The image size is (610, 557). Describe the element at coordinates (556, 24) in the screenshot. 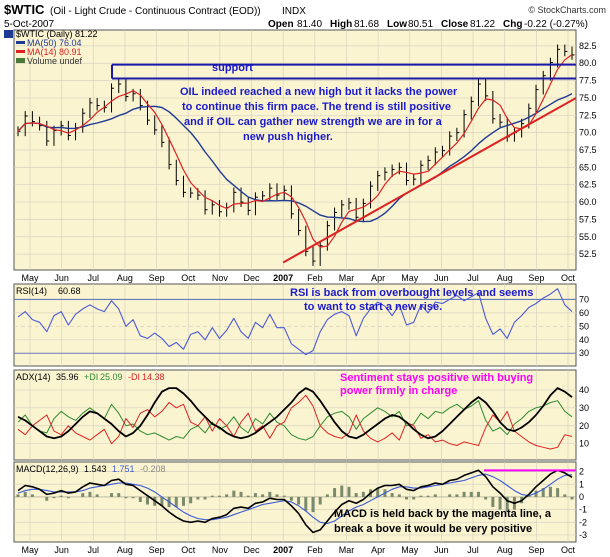

I see `change-value: -0.22 (-0.27%)` at that location.